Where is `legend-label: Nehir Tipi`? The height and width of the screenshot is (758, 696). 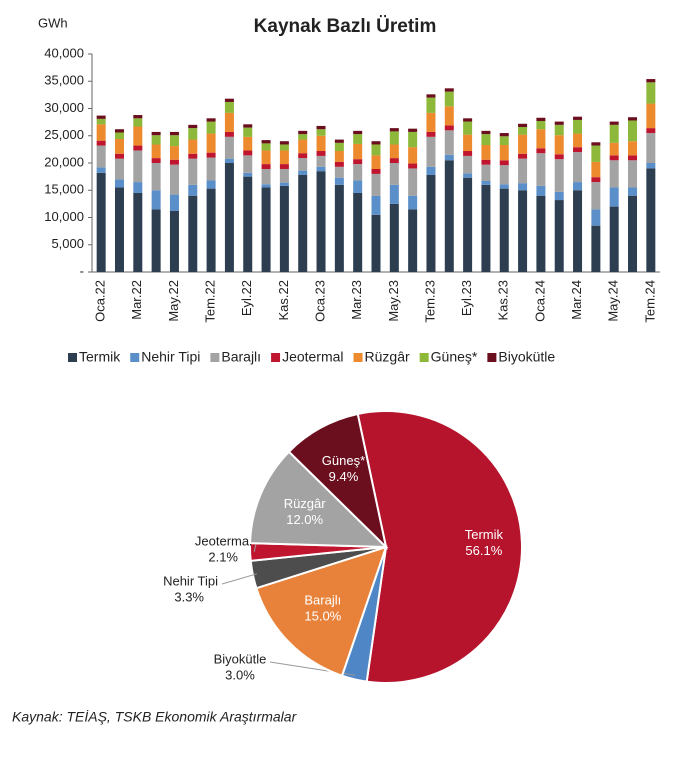 legend-label: Nehir Tipi is located at coordinates (170, 357).